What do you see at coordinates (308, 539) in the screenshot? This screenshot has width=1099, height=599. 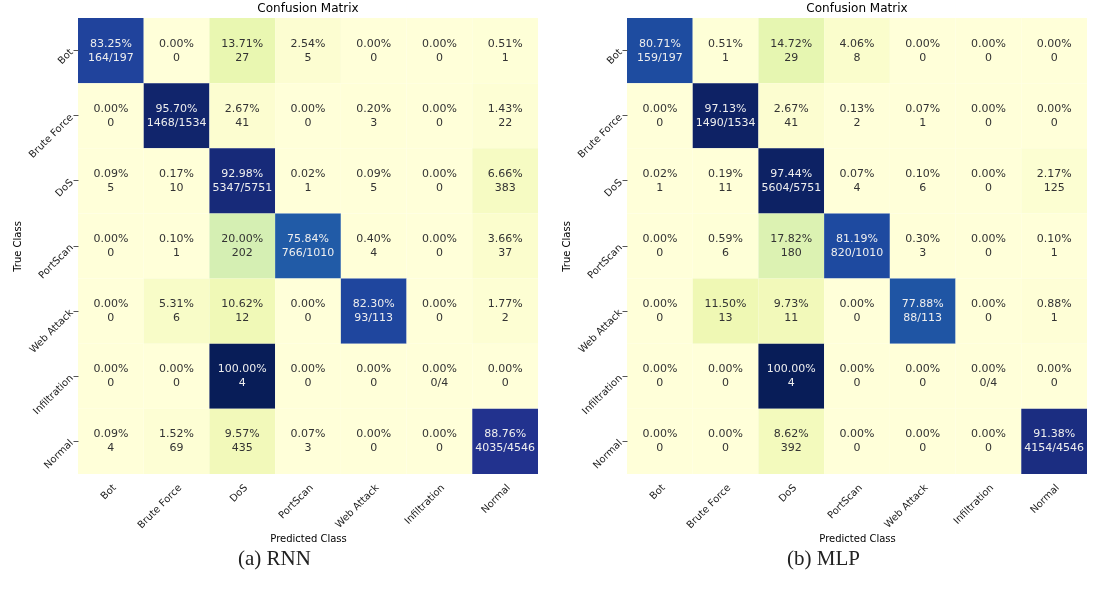 I see `x-axis-title: Predicted Class` at bounding box center [308, 539].